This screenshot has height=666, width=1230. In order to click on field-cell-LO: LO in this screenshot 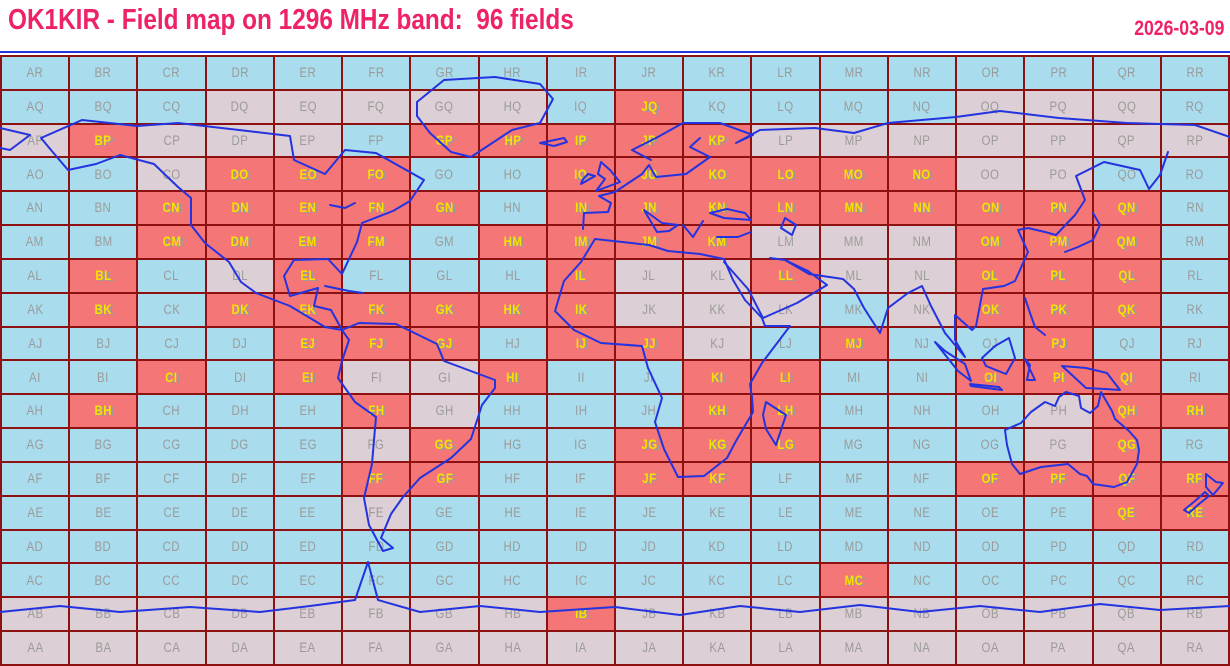, I will do `click(786, 175)`.